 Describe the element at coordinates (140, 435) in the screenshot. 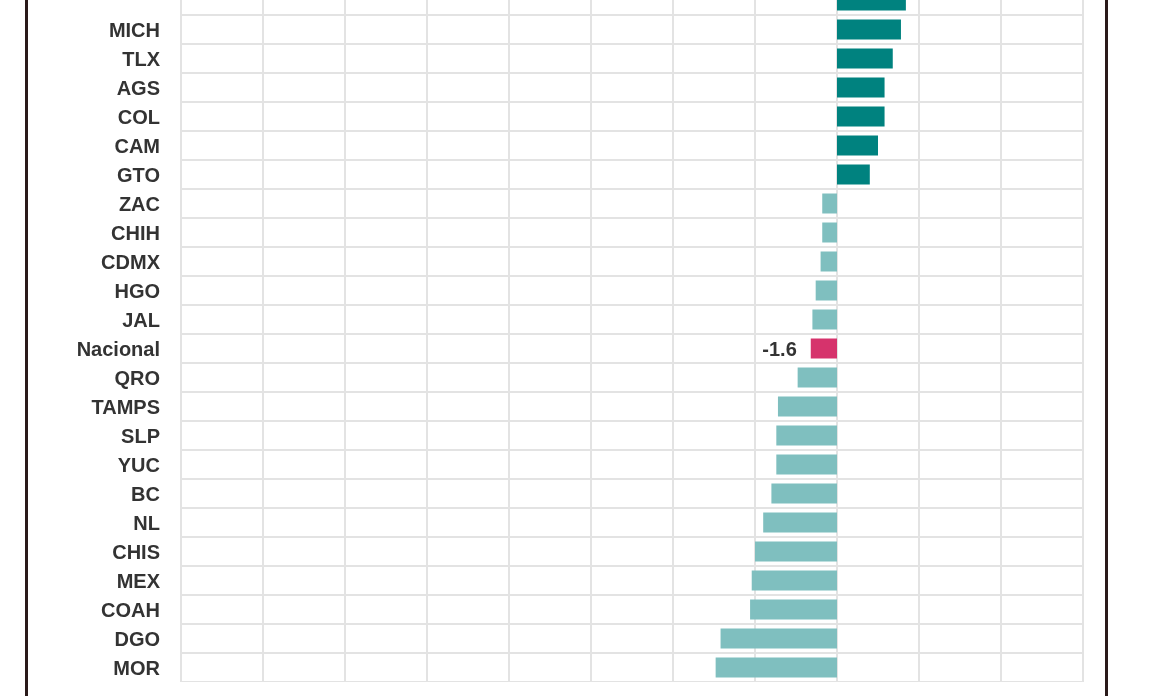

I see `y-tick-label: SLP` at that location.